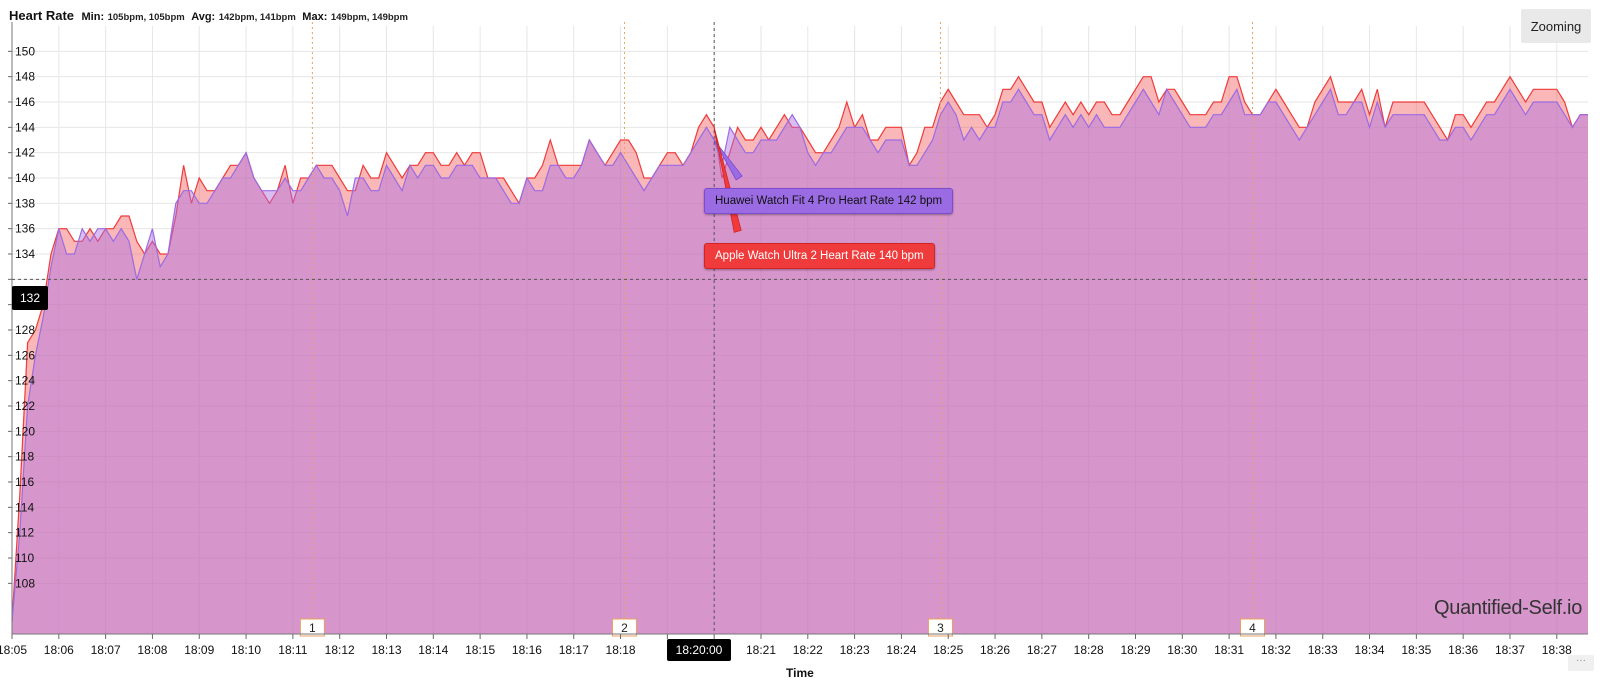 This screenshot has width=1600, height=681. I want to click on y-tick-label: 118, so click(24, 457).